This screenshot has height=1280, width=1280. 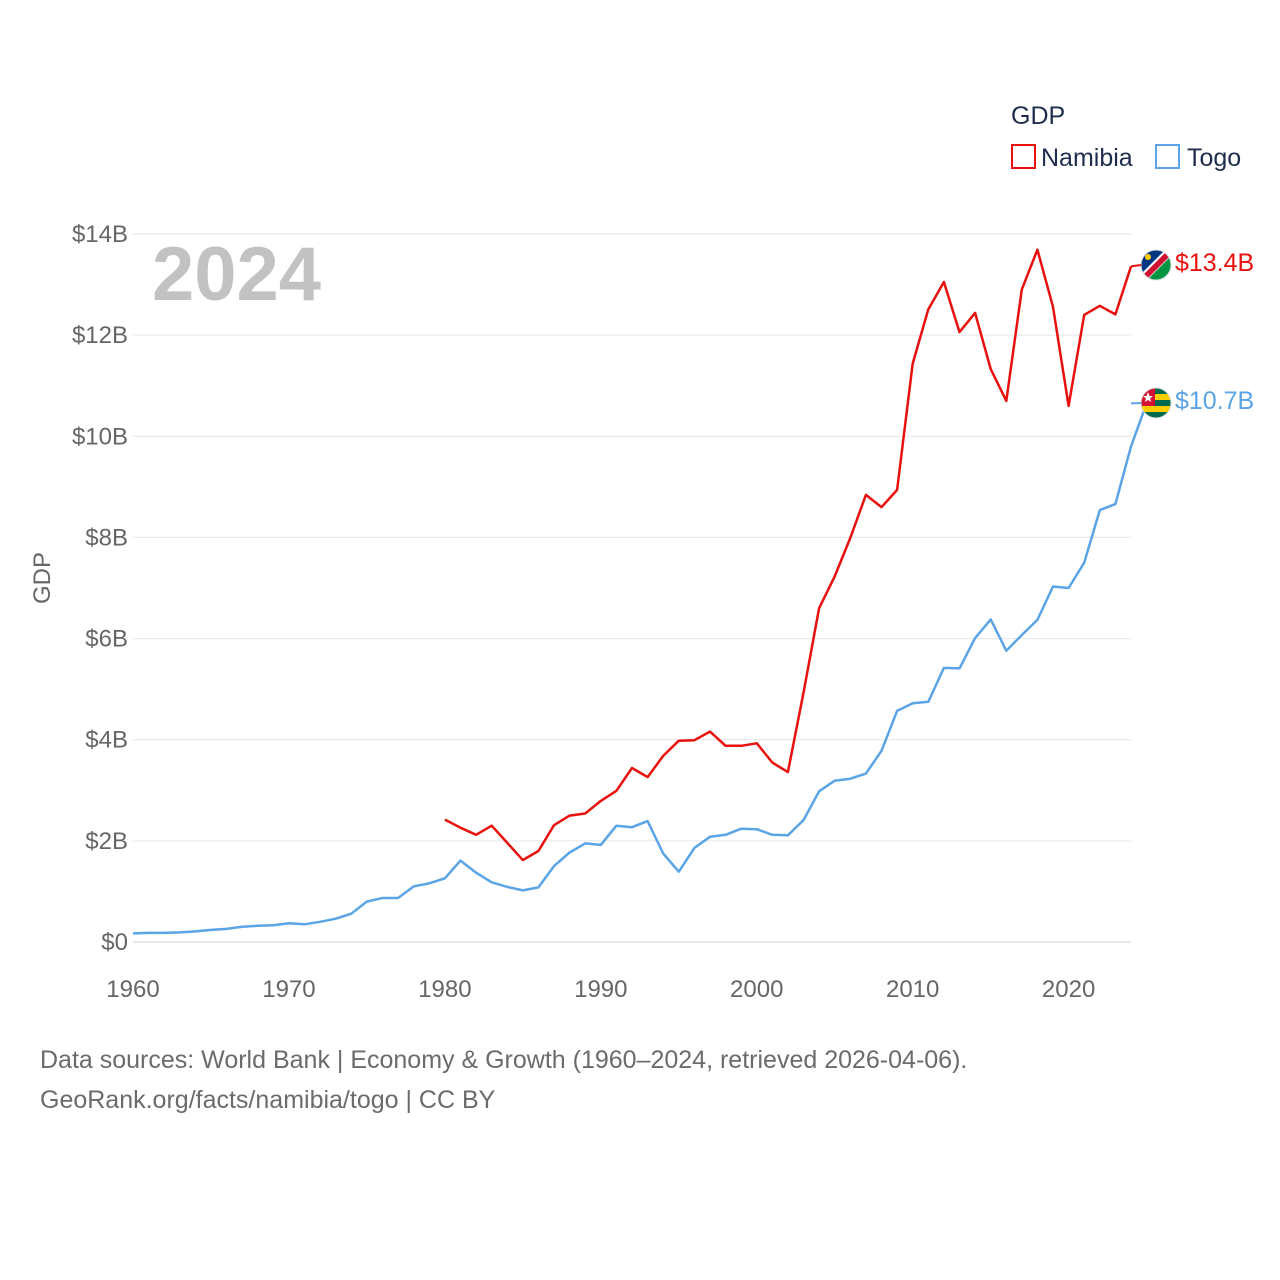 What do you see at coordinates (100, 335) in the screenshot?
I see `y-tick-label: $12B` at bounding box center [100, 335].